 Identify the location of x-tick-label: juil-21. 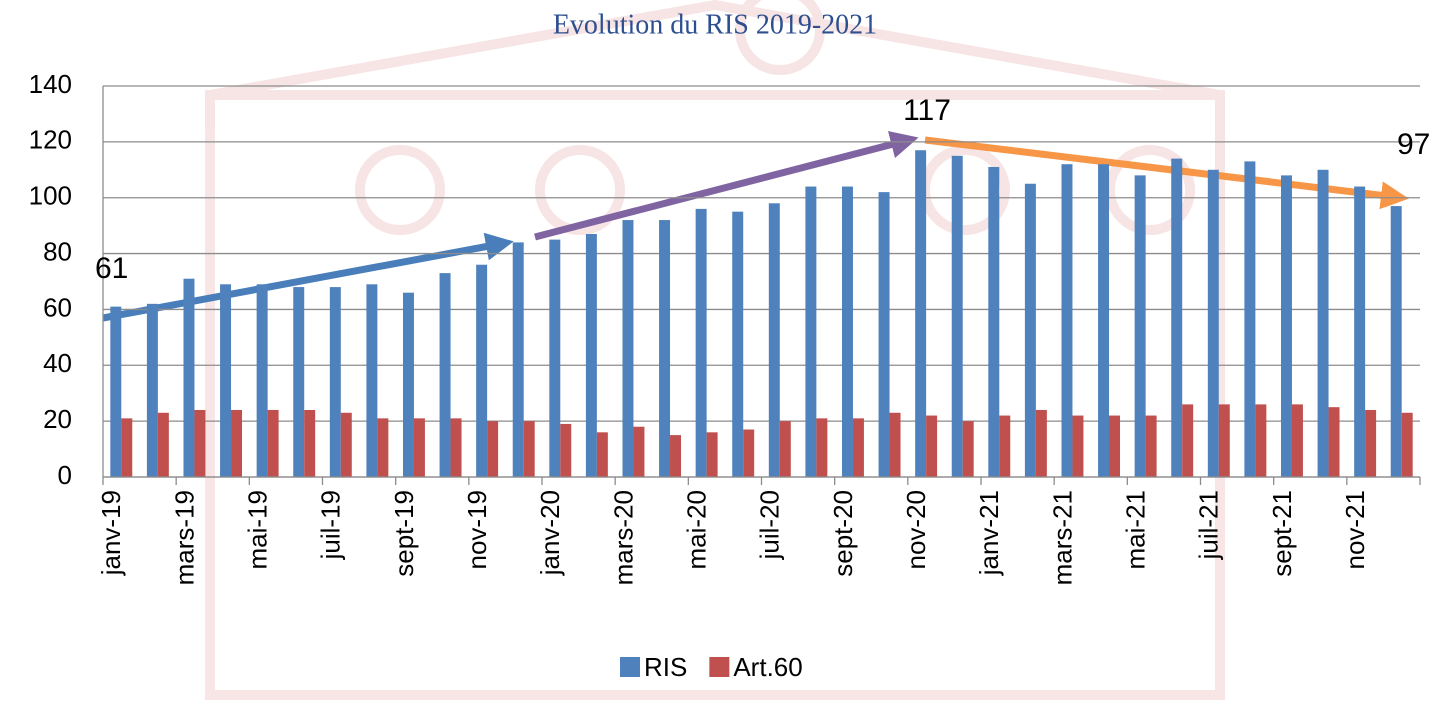
(1209, 525).